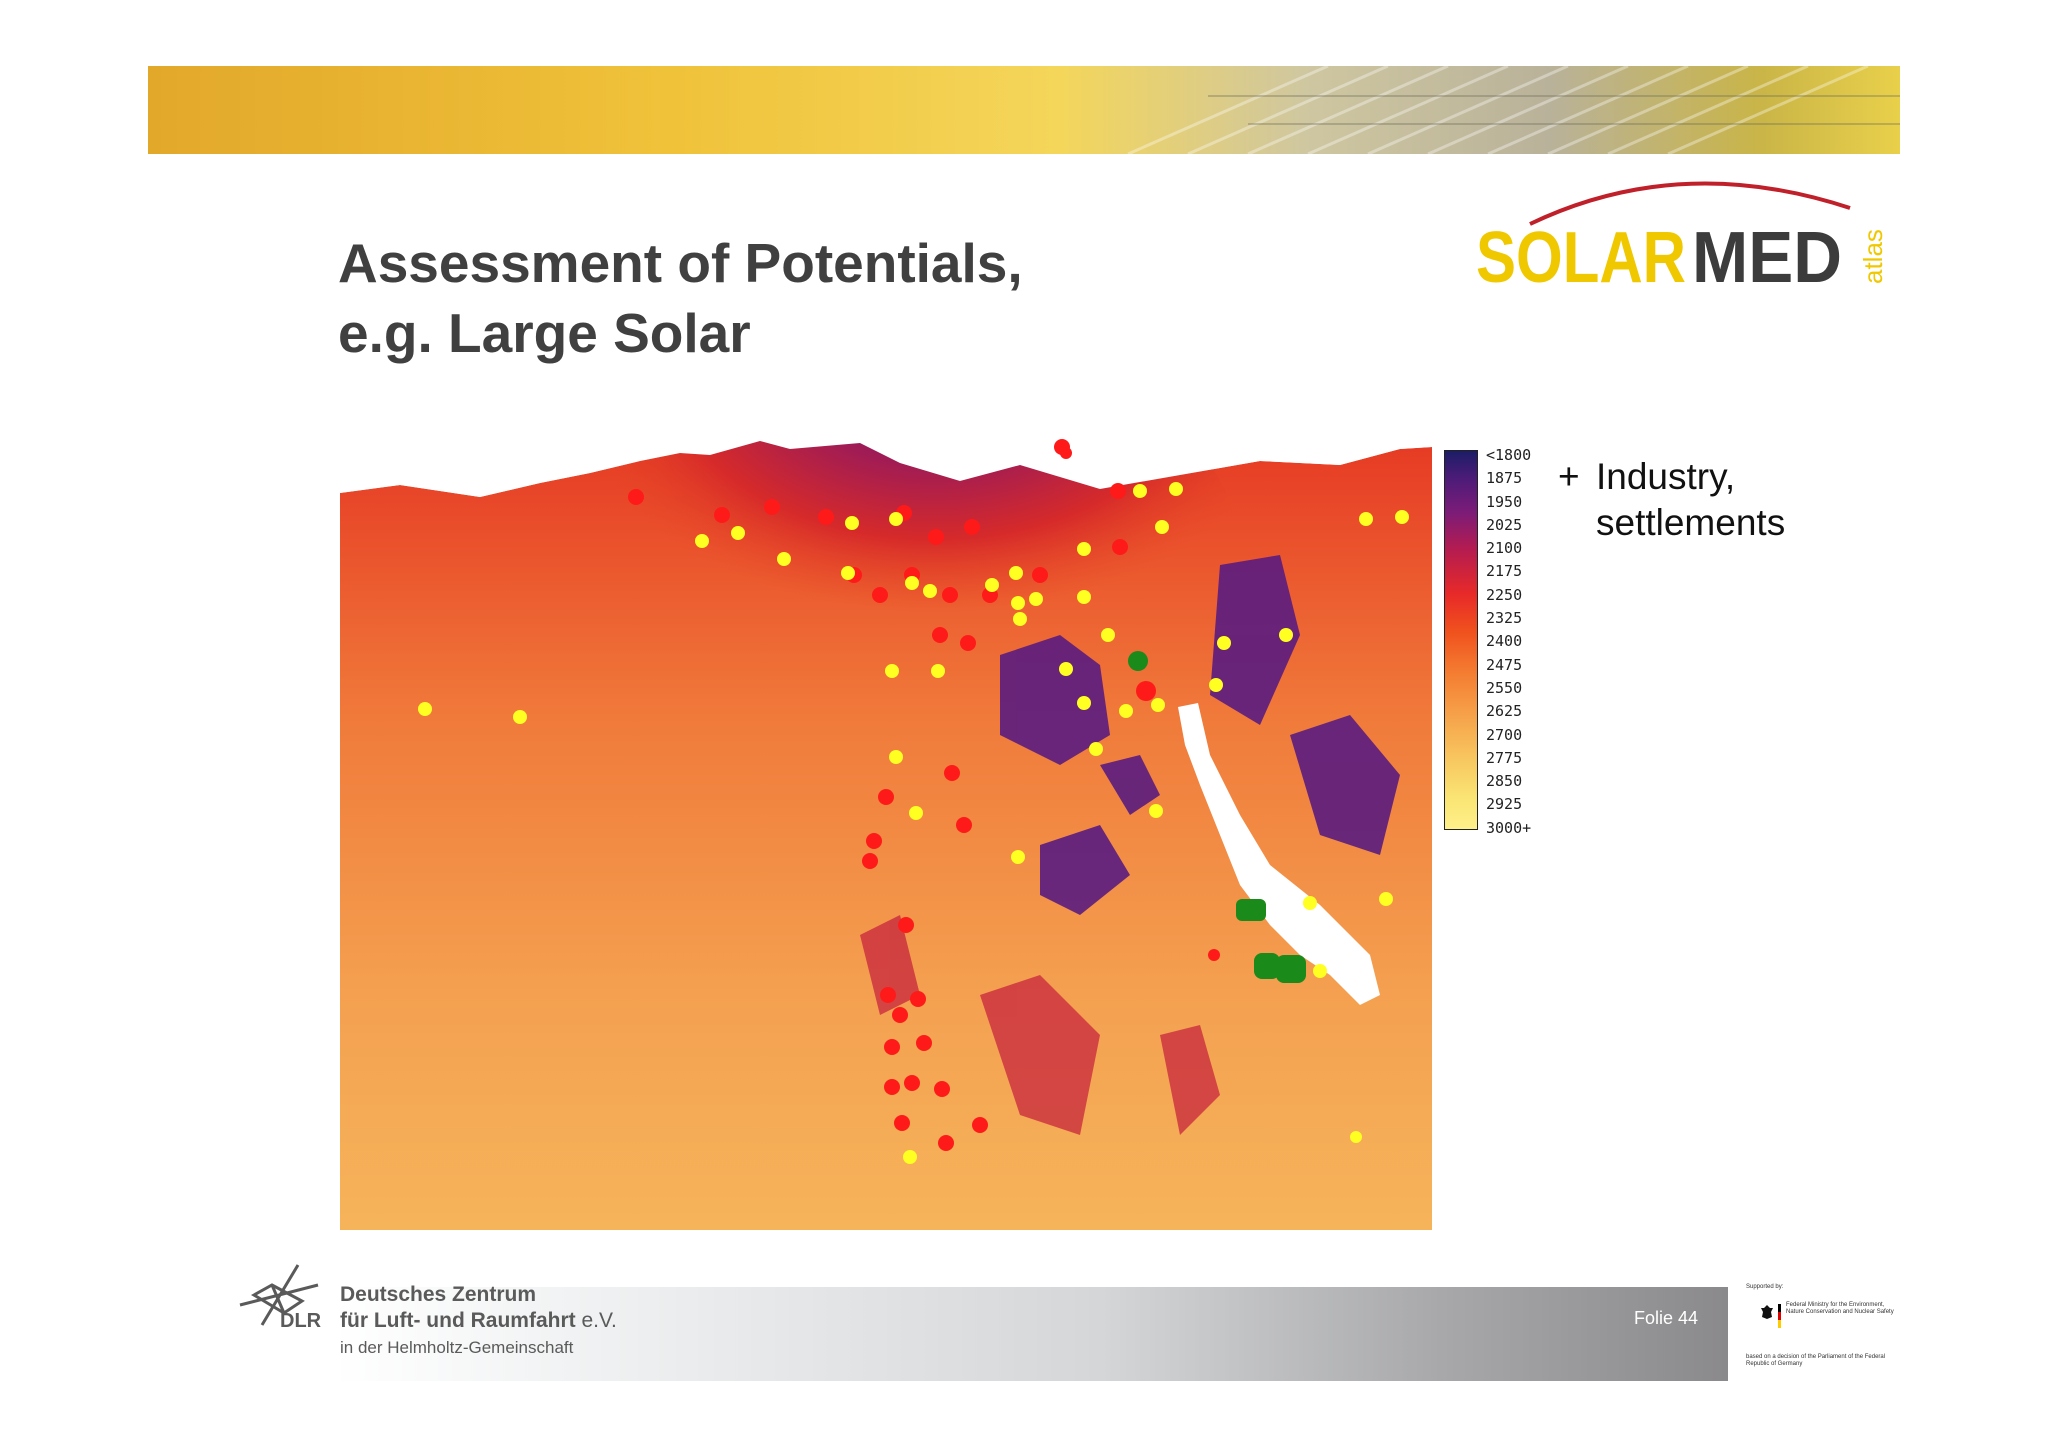  I want to click on dlr-abbreviation: DLR, so click(301, 1321).